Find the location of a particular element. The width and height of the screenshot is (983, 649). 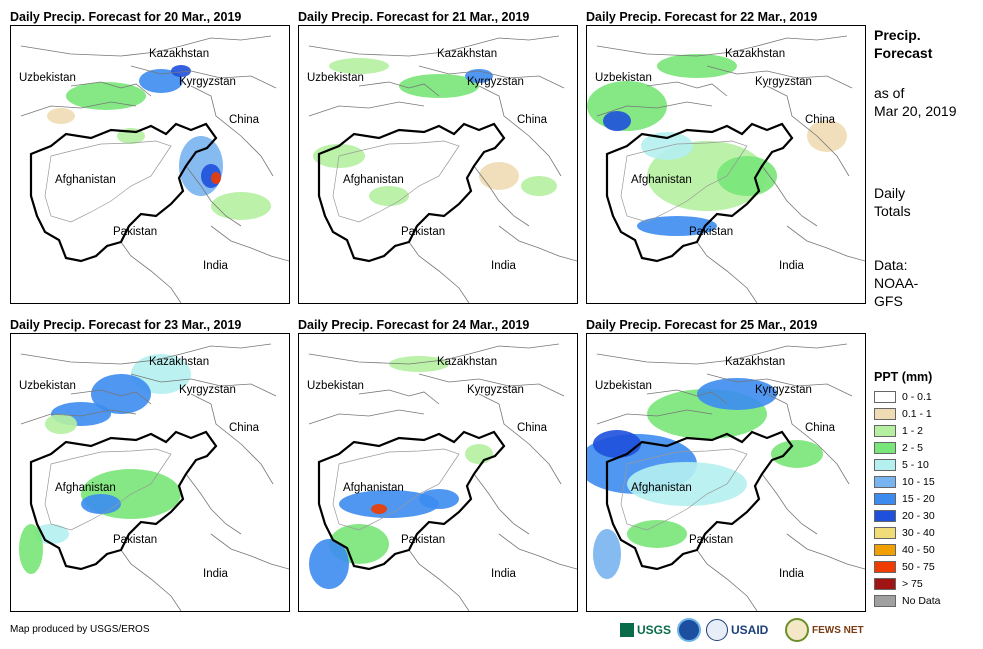

noaa-logo-icon is located at coordinates (689, 630).